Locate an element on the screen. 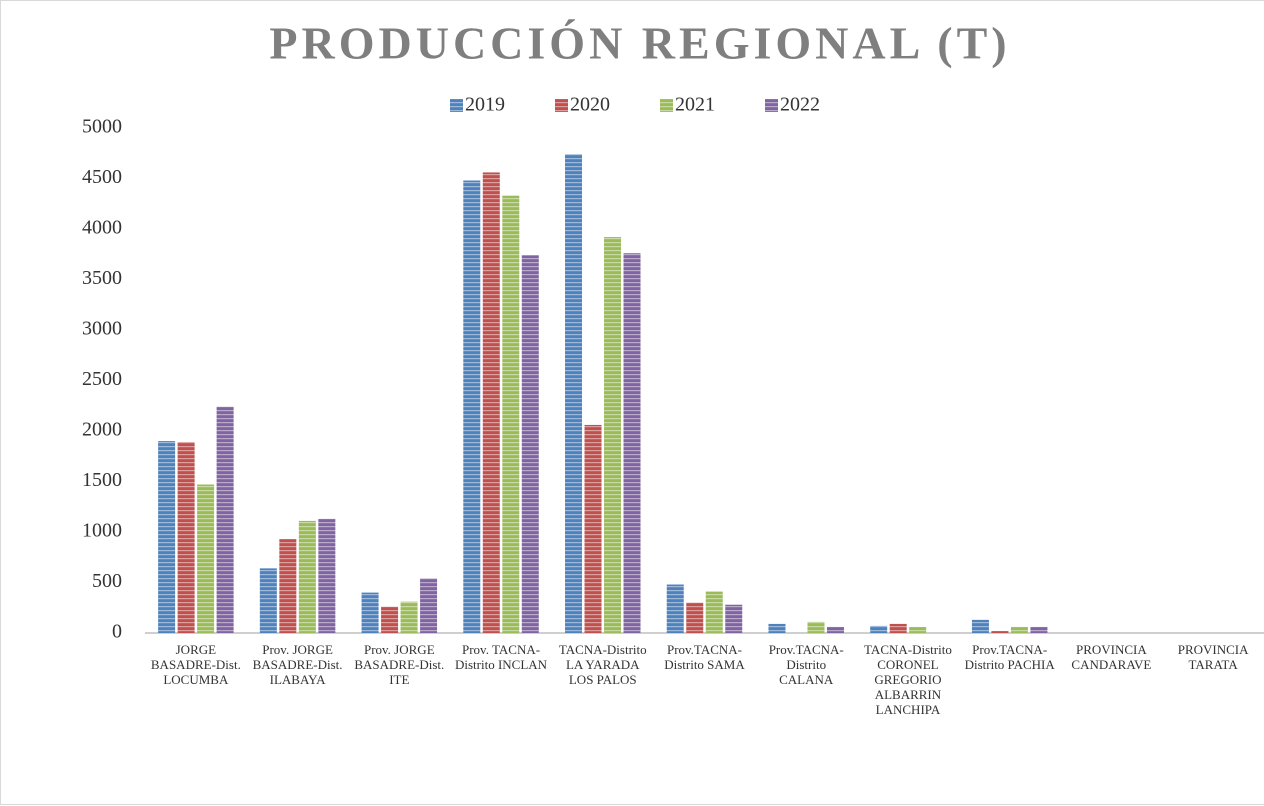 The image size is (1264, 806). x-tick-label: Prov.TACNA-Distrito SAMA is located at coordinates (704, 657).